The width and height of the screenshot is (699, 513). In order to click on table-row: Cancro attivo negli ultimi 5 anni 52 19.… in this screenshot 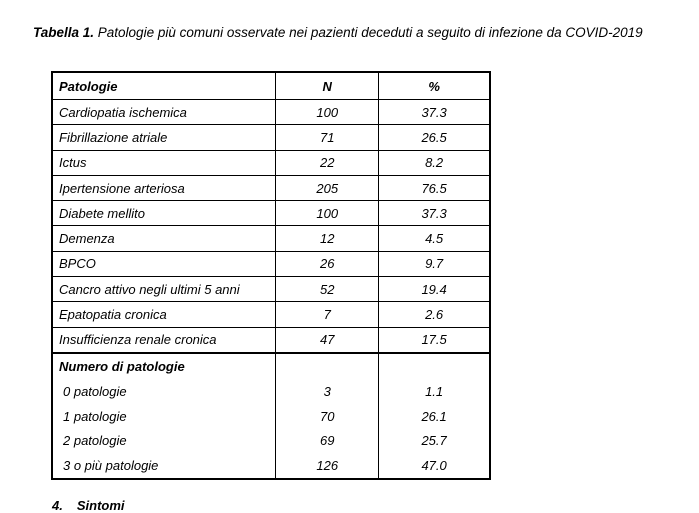, I will do `click(271, 289)`.